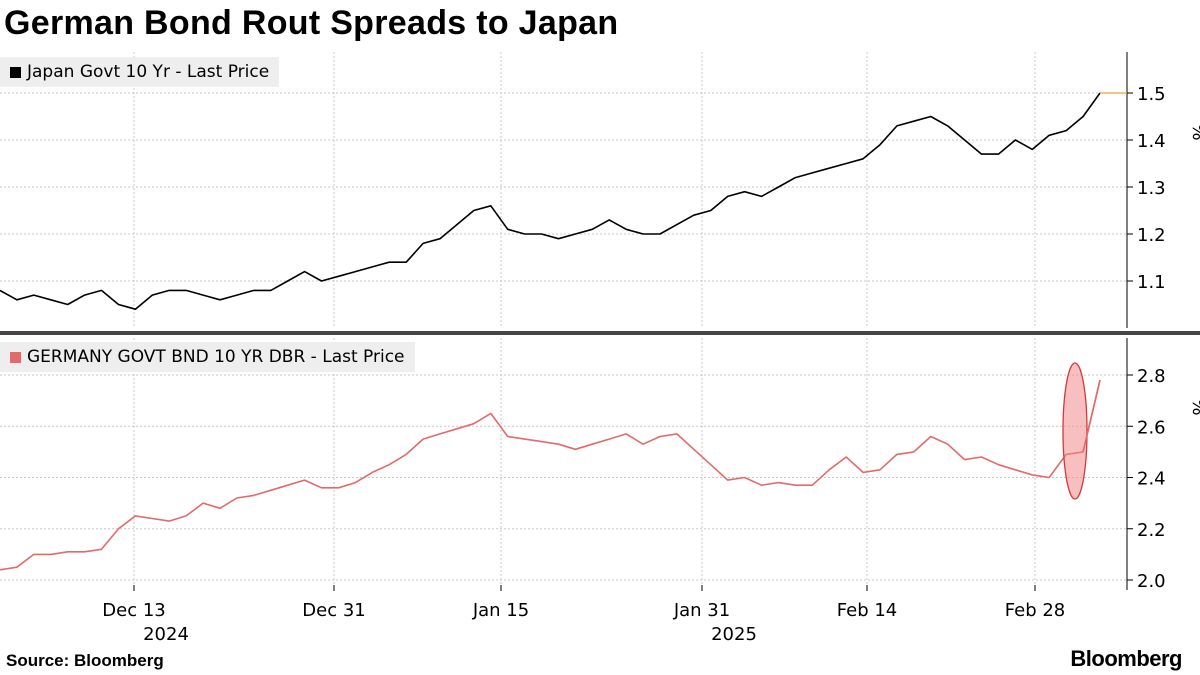 The image size is (1200, 675). What do you see at coordinates (1151, 188) in the screenshot?
I see `ytick-label-japan-2: 1.3` at bounding box center [1151, 188].